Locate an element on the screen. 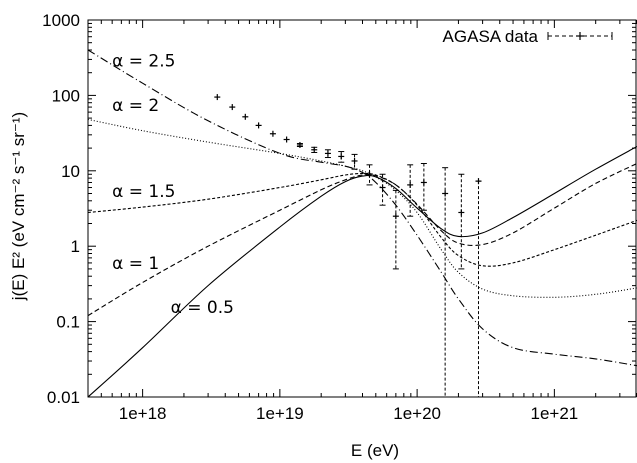  y-tick-label: 10 is located at coordinates (70, 171).